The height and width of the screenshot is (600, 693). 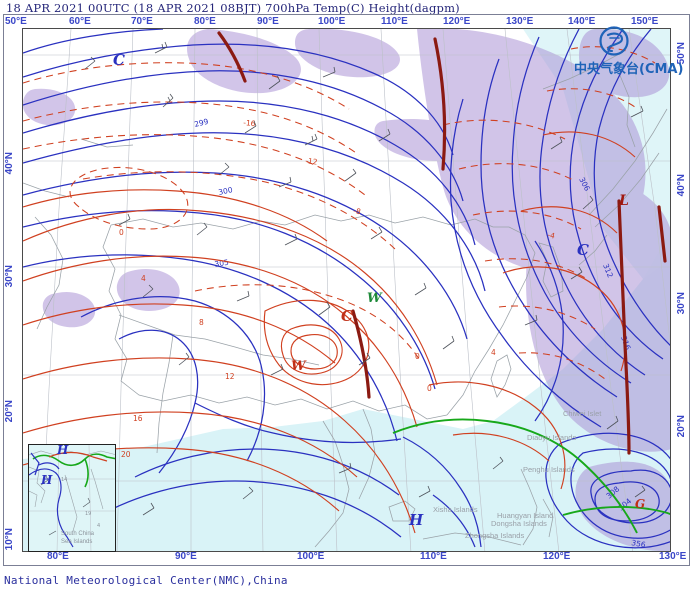 What do you see at coordinates (119, 60) in the screenshot?
I see `pressure-marker-cold-low-west: C` at bounding box center [119, 60].